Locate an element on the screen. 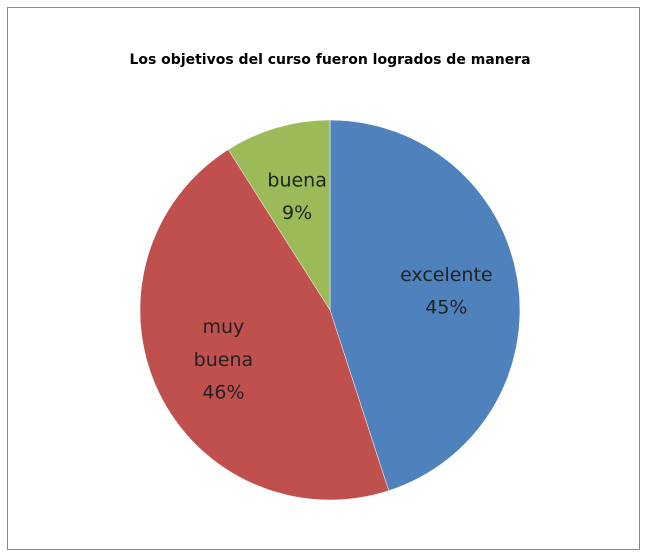 The image size is (647, 558). slice-label: muy buena is located at coordinates (223, 343).